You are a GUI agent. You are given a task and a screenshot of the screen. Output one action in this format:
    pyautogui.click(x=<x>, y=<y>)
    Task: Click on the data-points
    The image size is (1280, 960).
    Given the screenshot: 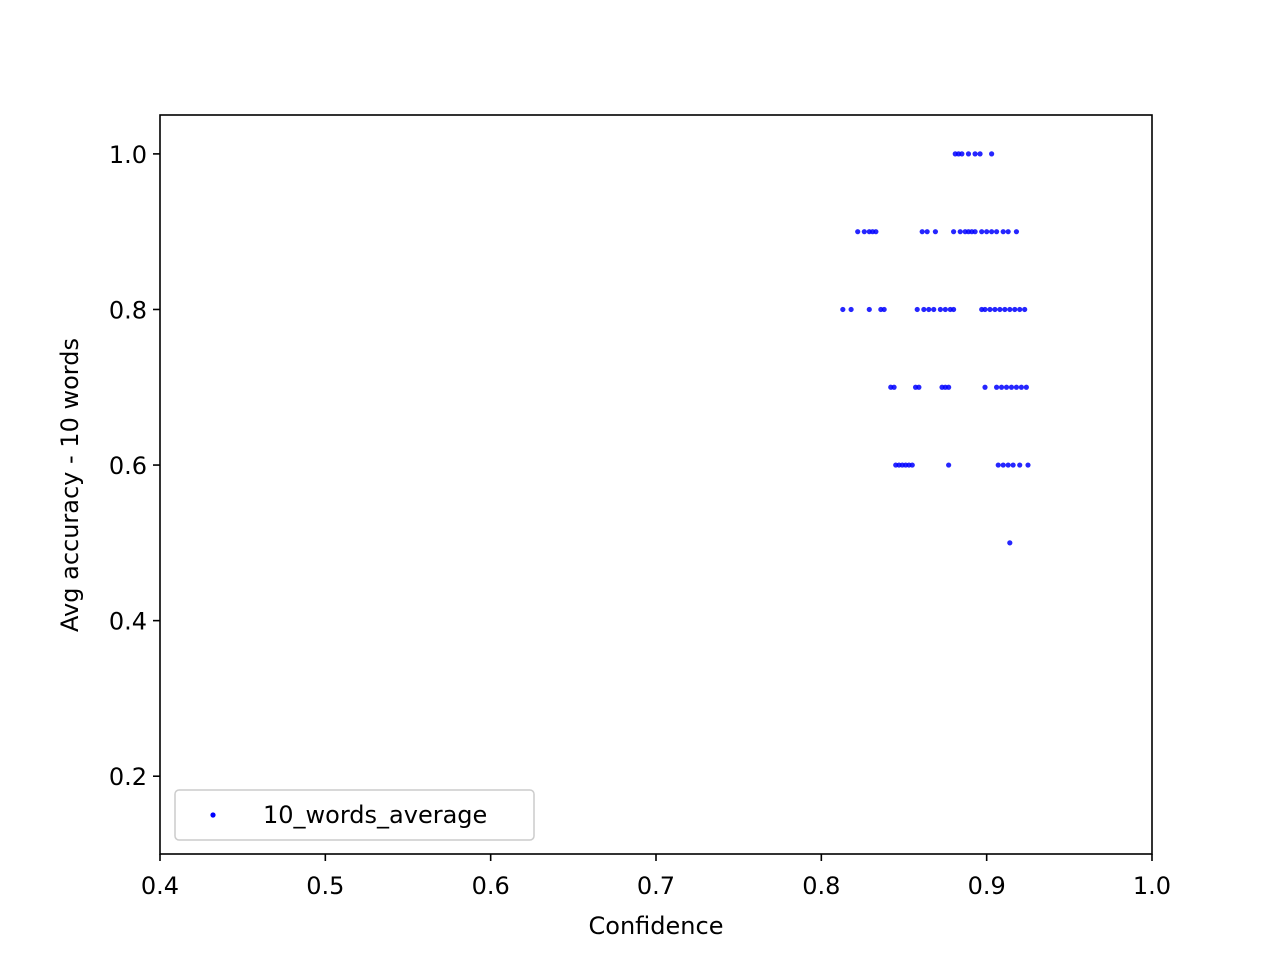 What is the action you would take?
    pyautogui.click(x=935, y=348)
    